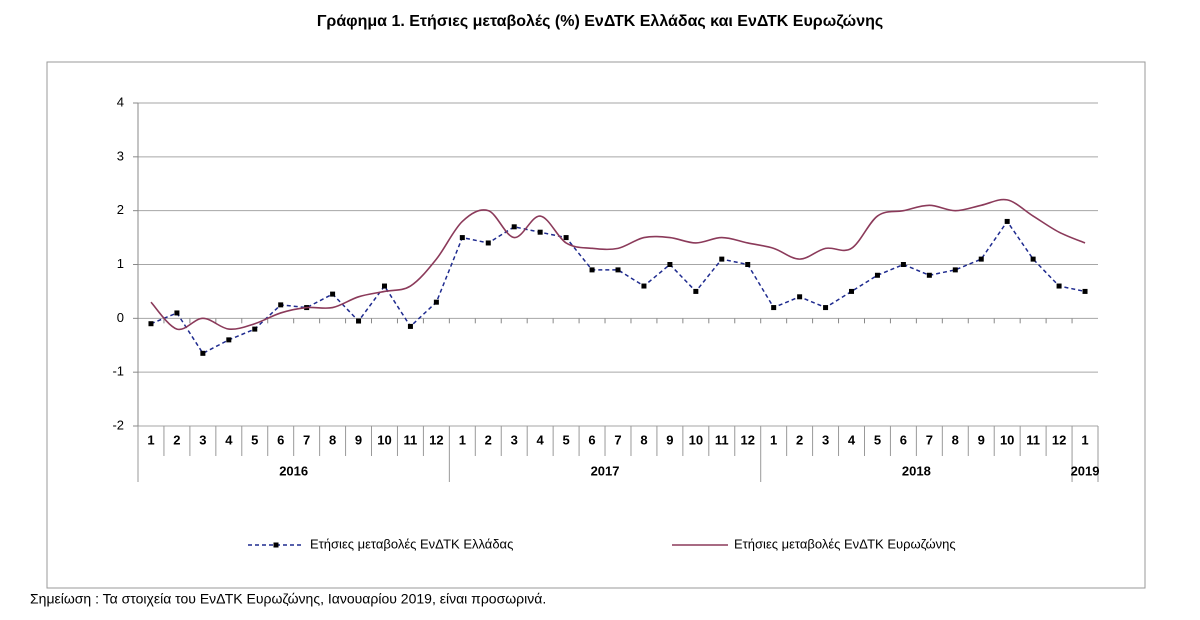  I want to click on y-tick-label: -2, so click(118, 424).